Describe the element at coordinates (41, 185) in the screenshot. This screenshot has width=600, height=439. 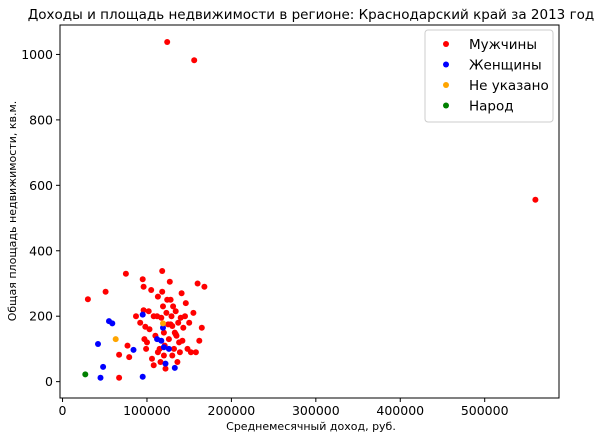
I see `y-tick-label: 600` at that location.